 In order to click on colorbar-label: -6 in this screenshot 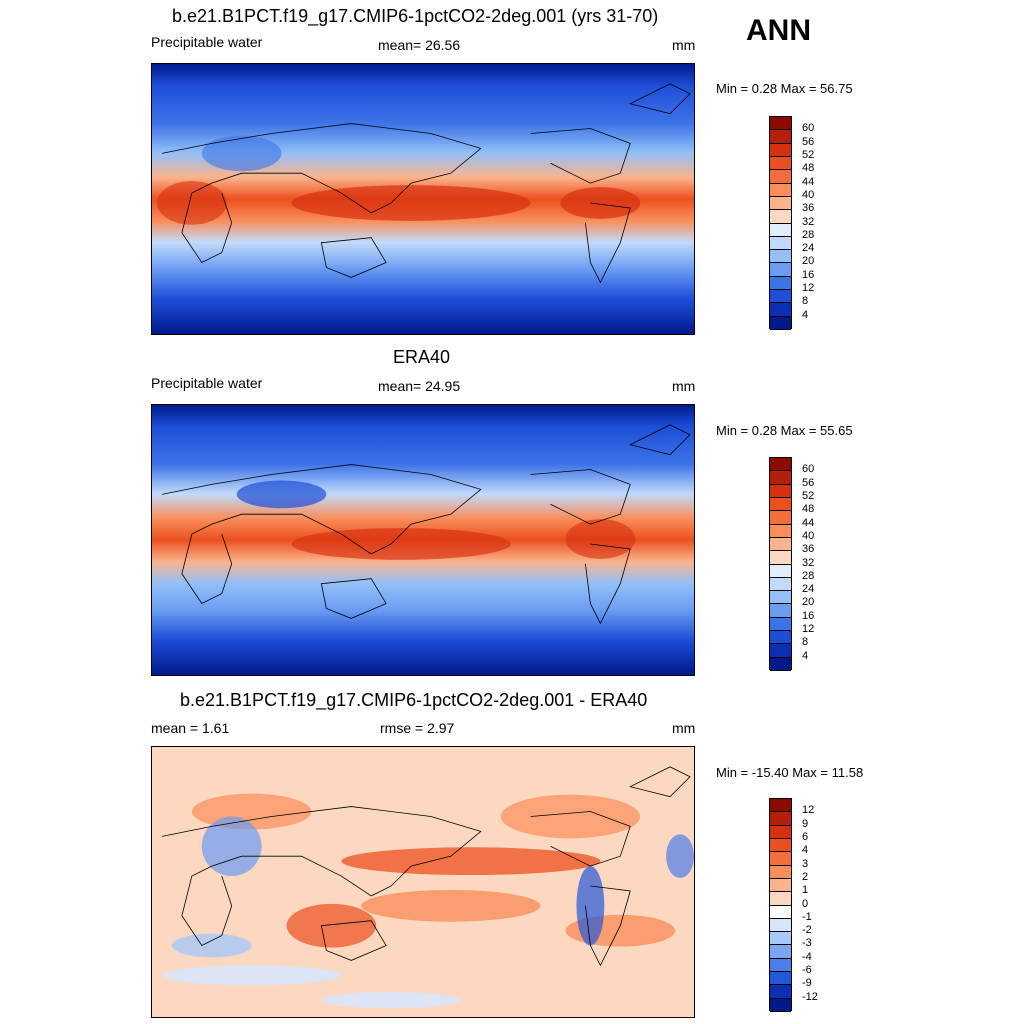, I will do `click(807, 970)`.